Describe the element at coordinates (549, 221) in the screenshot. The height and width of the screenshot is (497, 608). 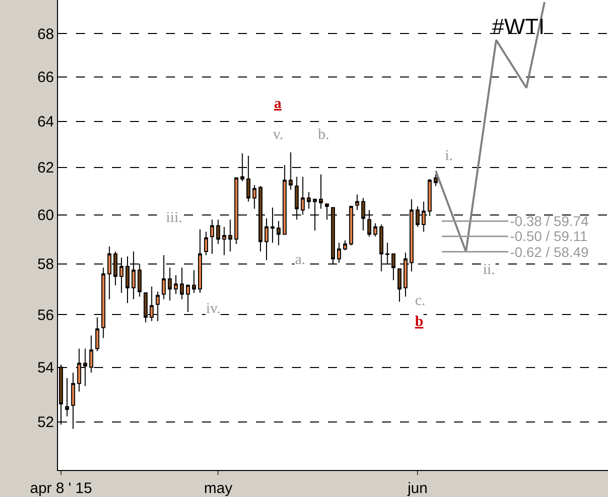
I see `ref-line-label: -0.38 / 59.74` at that location.